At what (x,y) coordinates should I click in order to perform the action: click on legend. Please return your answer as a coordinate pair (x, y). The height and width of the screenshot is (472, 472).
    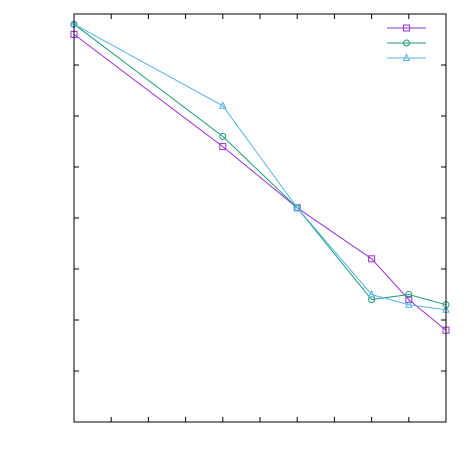
    Looking at the image, I should click on (406, 42).